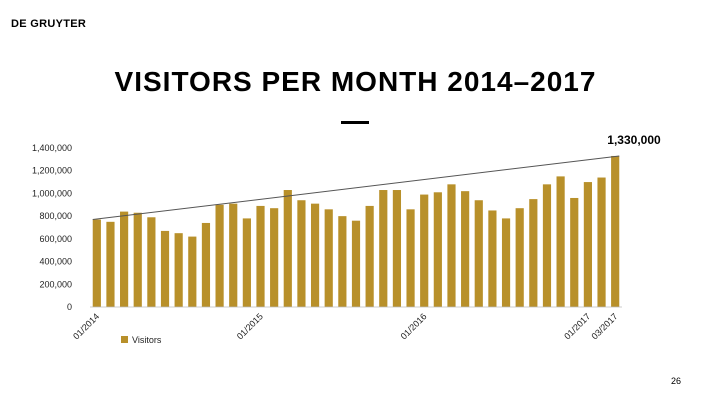 This screenshot has height=400, width=711. I want to click on y-tick-label: 1,000,000, so click(52, 193).